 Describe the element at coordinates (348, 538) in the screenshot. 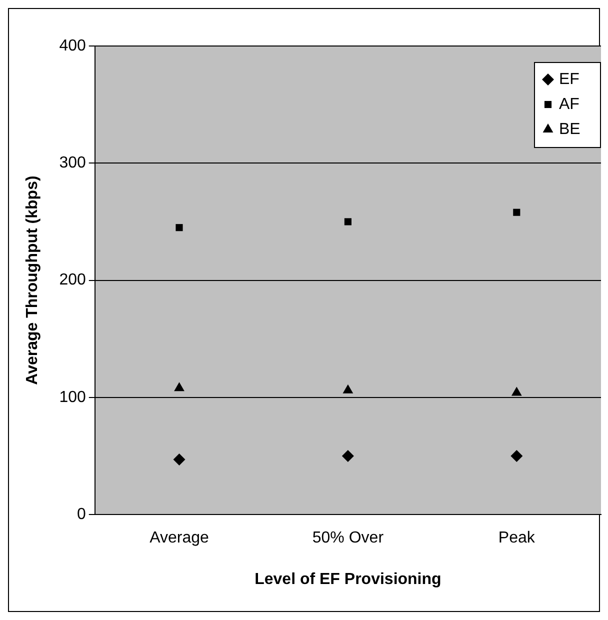

I see `x-tick-label: 50% Over` at that location.